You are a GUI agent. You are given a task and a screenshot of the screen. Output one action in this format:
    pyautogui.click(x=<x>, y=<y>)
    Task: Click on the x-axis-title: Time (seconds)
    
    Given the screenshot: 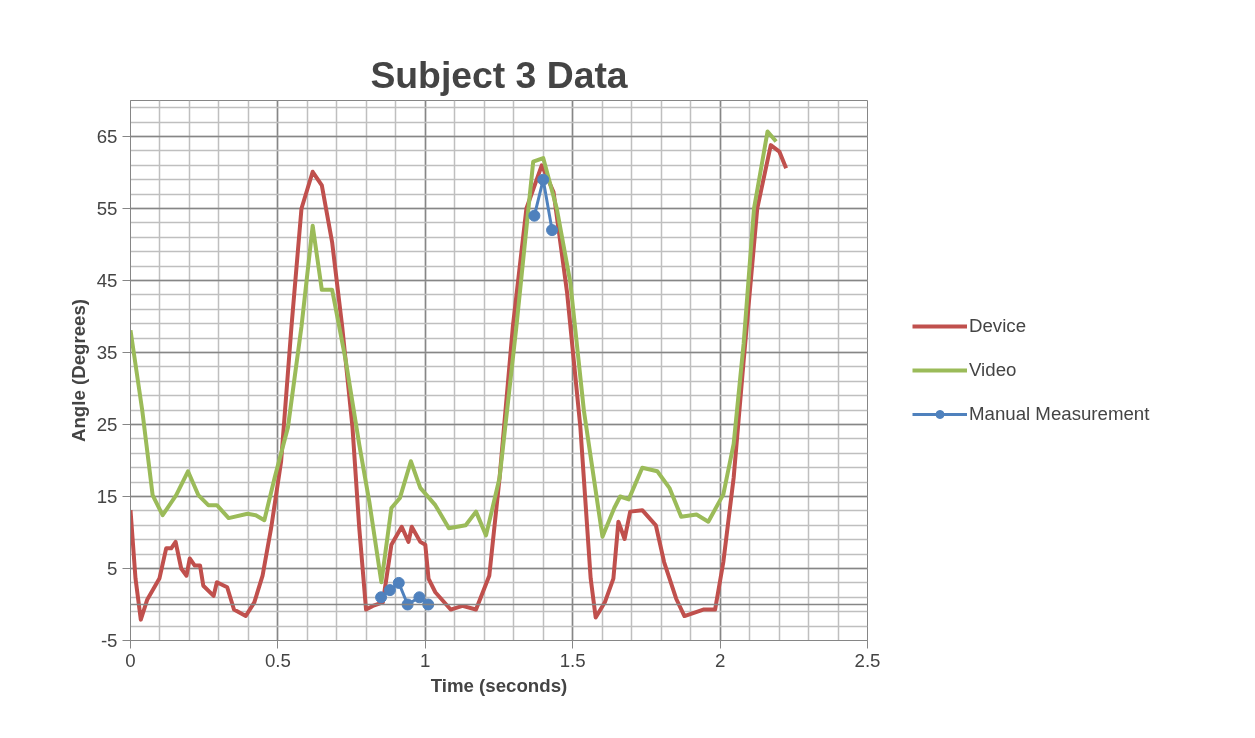 What is the action you would take?
    pyautogui.click(x=499, y=685)
    